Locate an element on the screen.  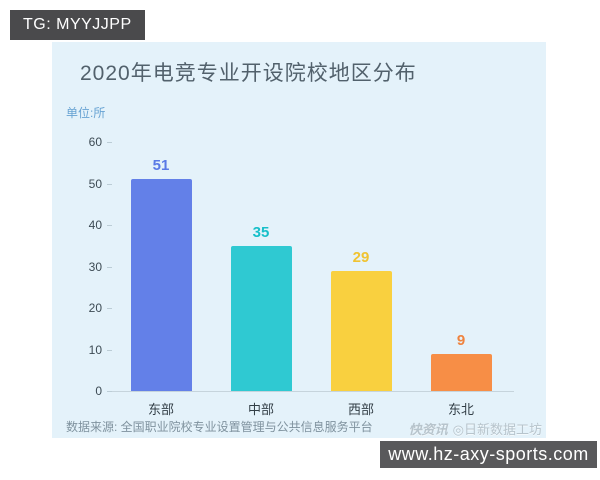
category-label: 东部 is located at coordinates (160, 409).